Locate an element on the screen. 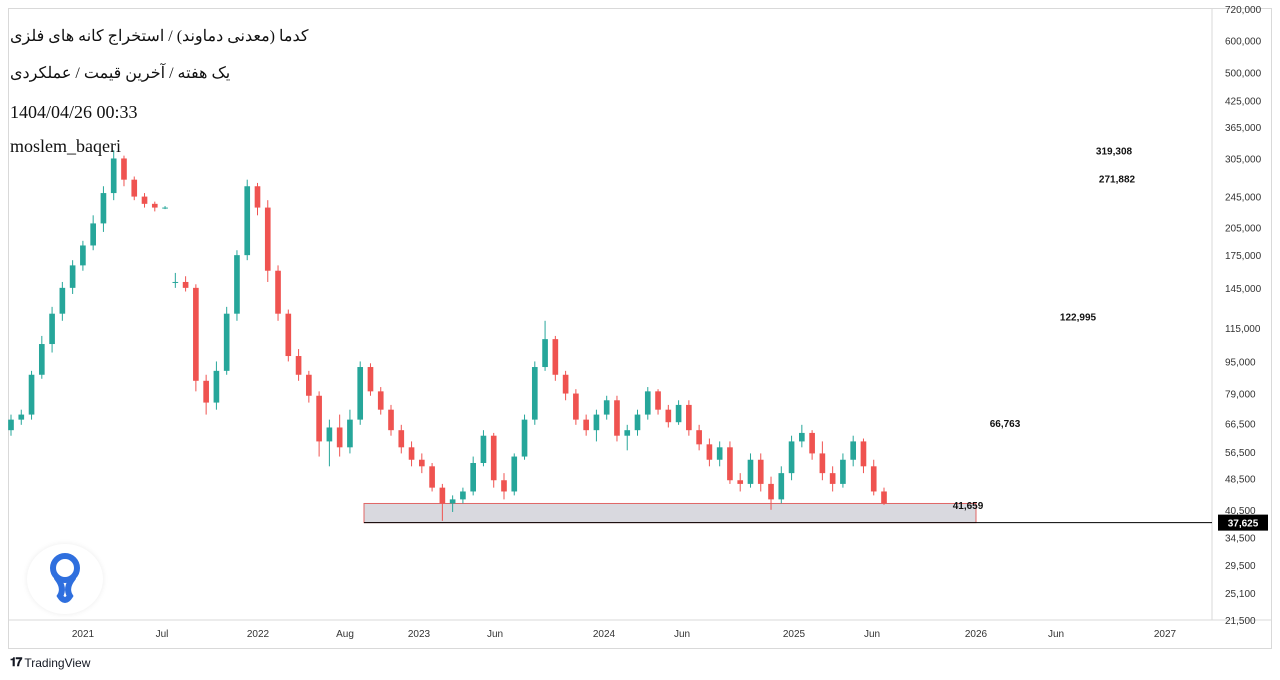  x-tick-label: 2026 is located at coordinates (976, 634).